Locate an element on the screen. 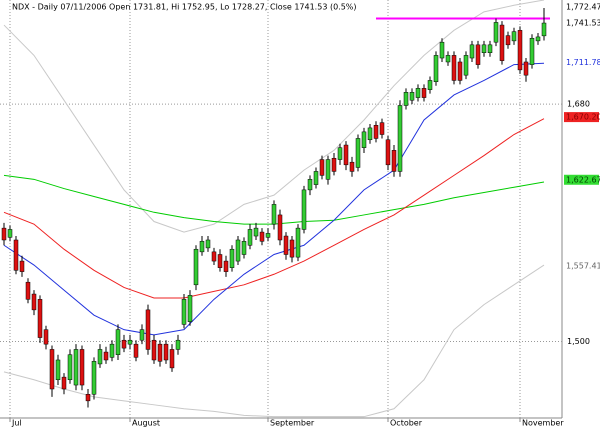  x-tick-label: September is located at coordinates (292, 423).